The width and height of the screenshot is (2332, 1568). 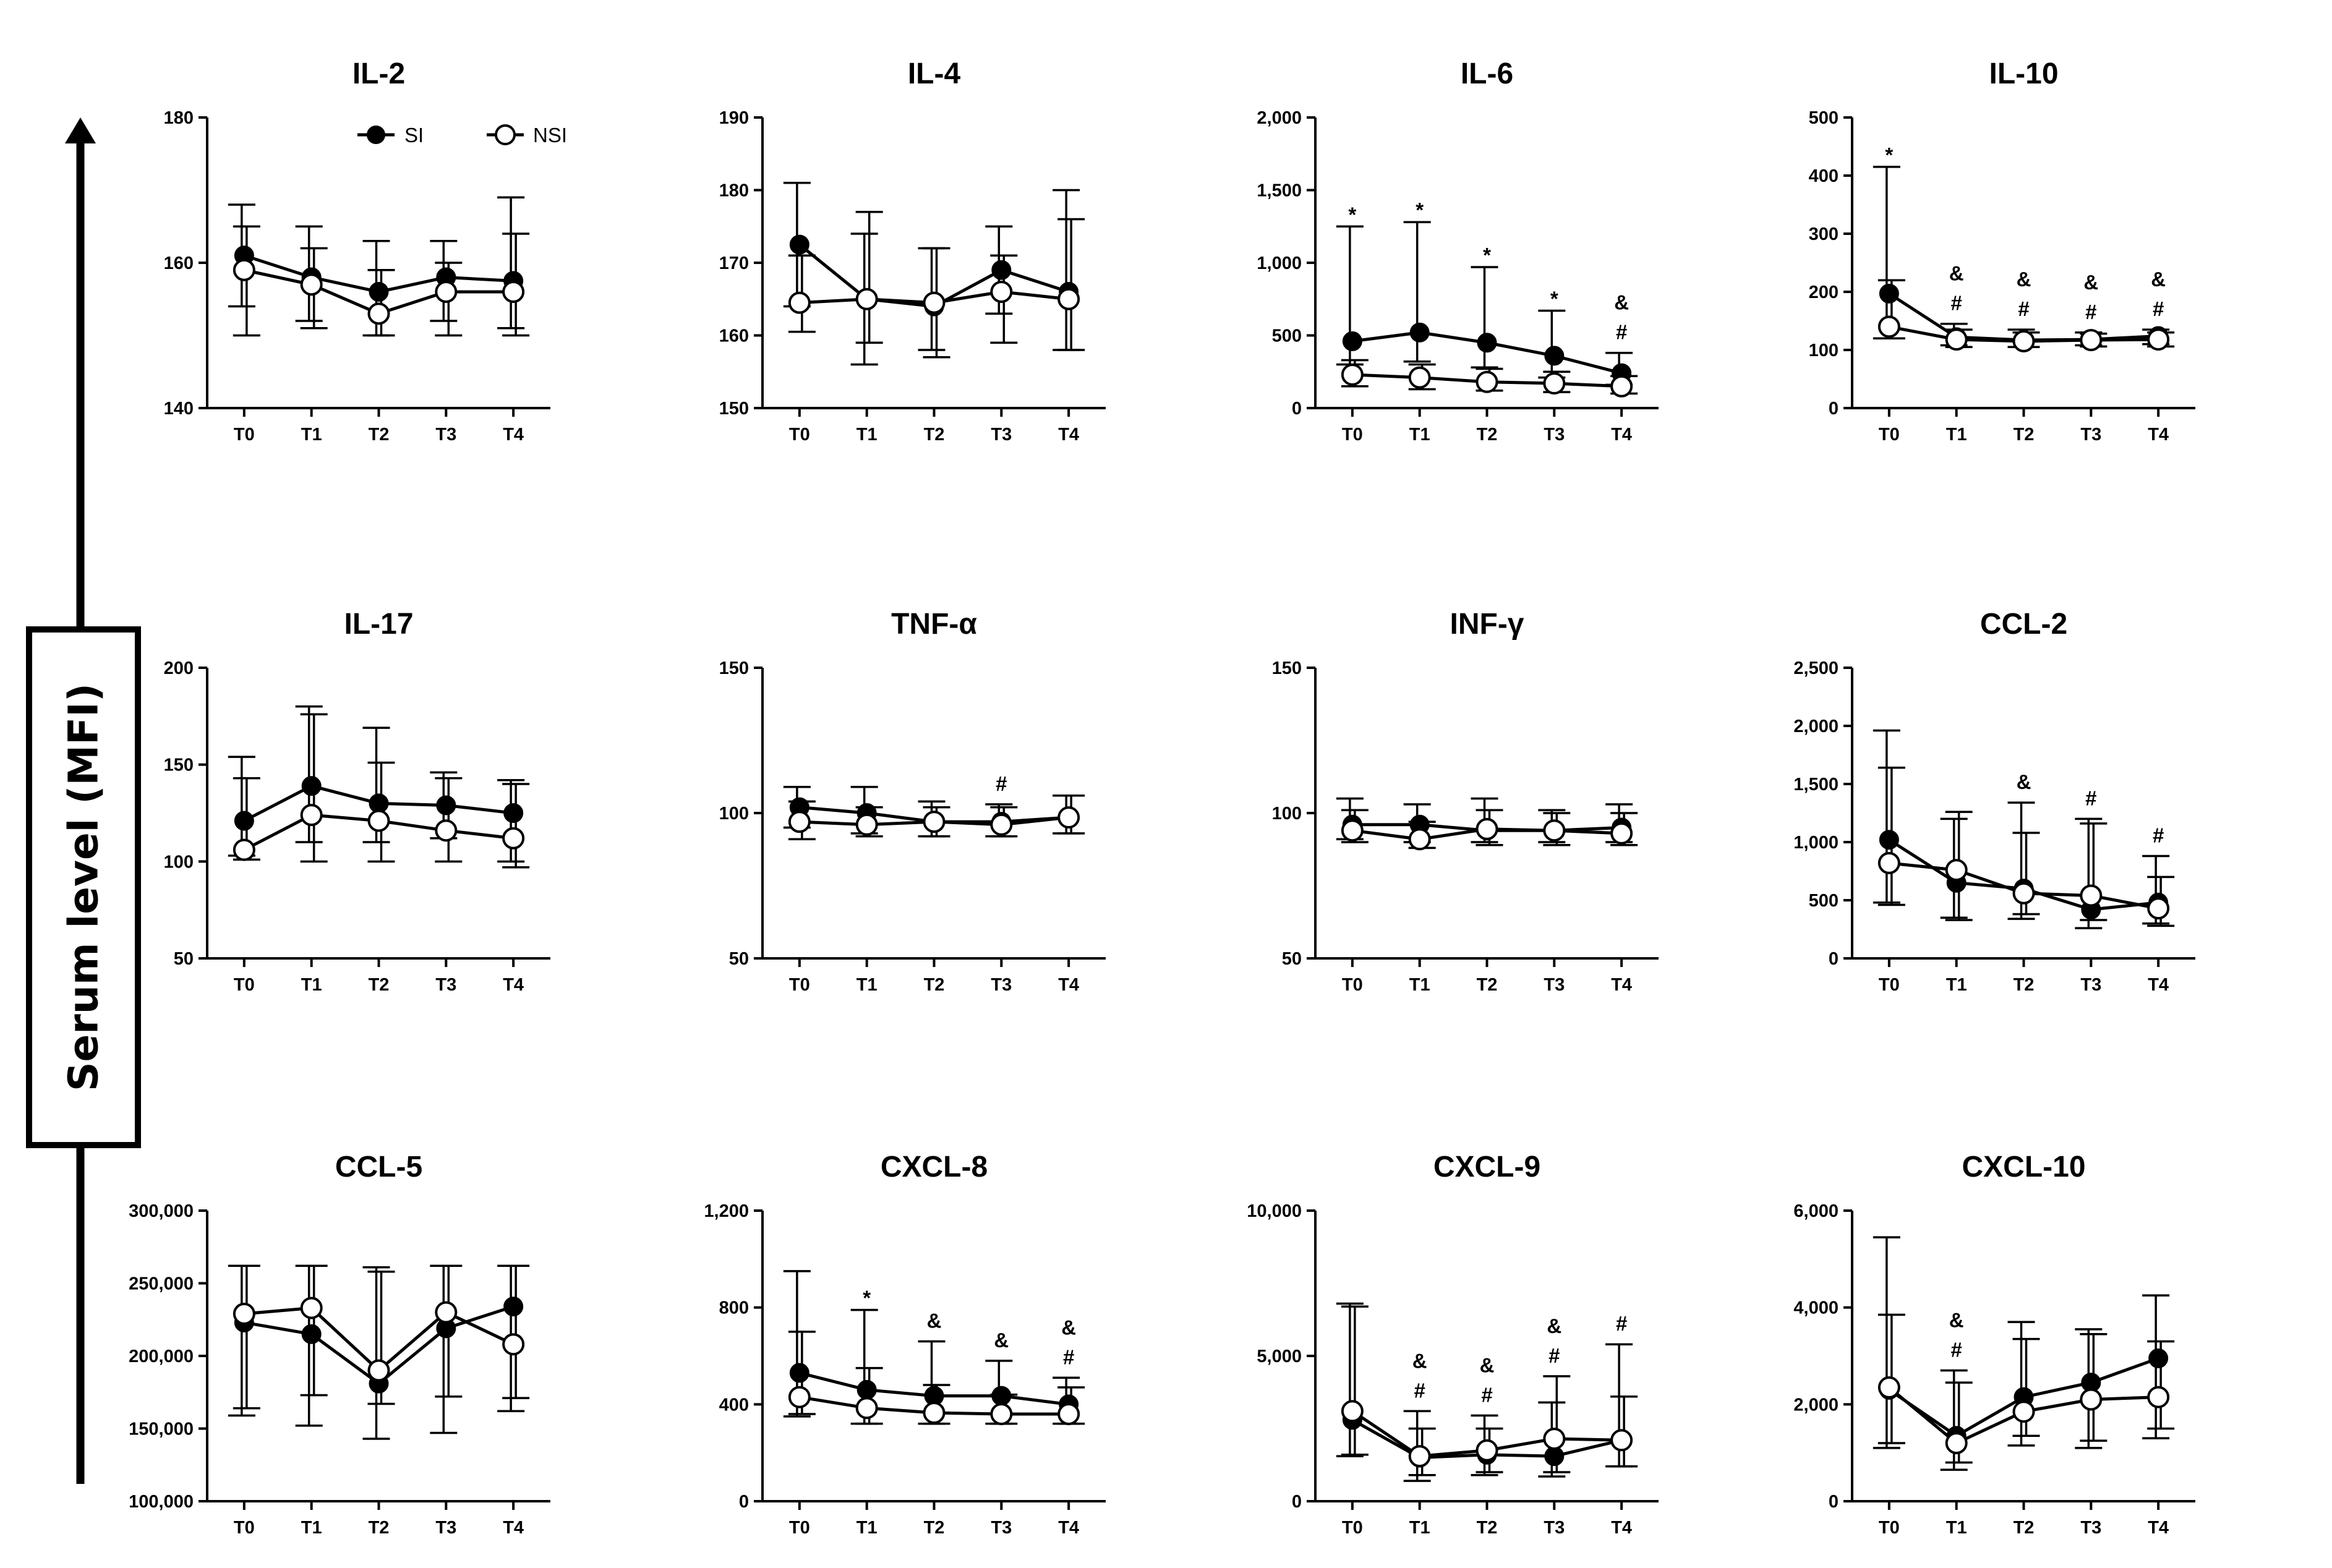 I want to click on y-tick-label: 180, so click(x=734, y=191).